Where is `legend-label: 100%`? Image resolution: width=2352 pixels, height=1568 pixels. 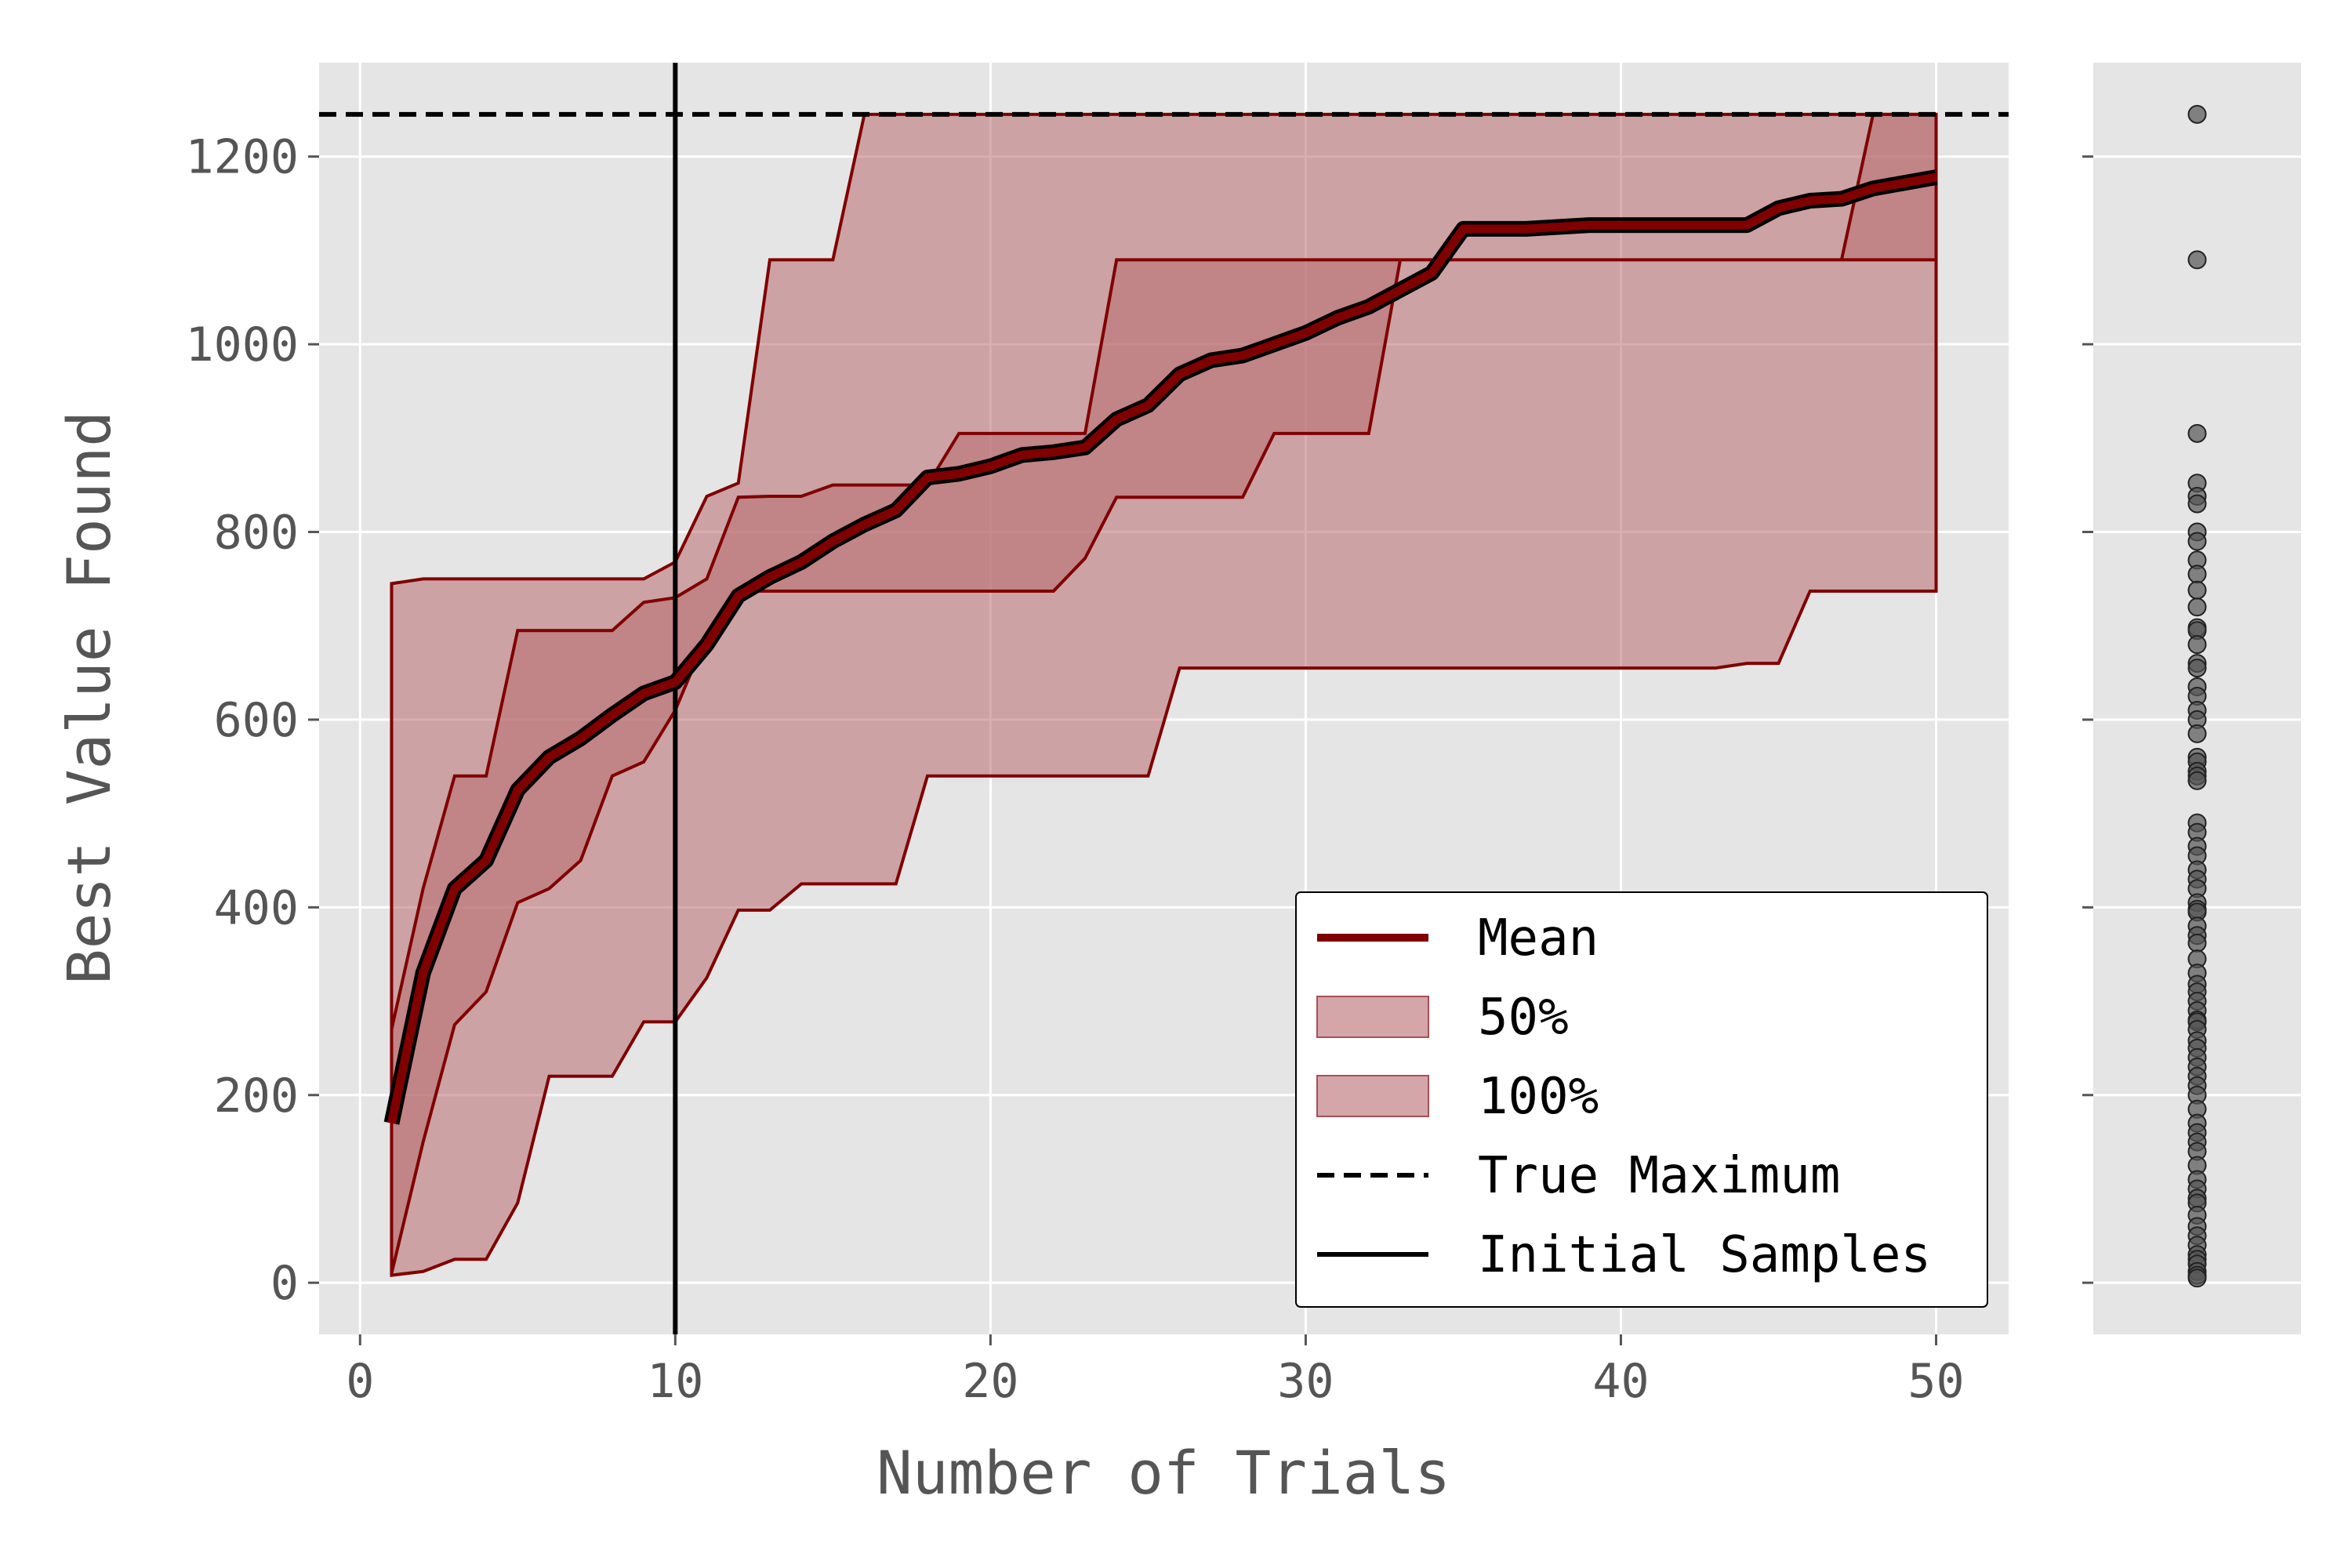 legend-label: 100% is located at coordinates (1538, 1097).